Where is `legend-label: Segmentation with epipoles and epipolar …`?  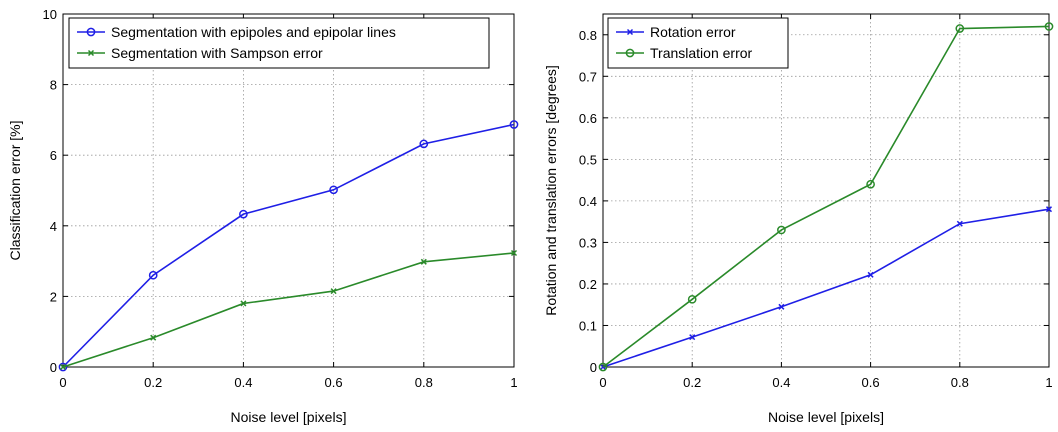
legend-label: Segmentation with epipoles and epipolar … is located at coordinates (253, 32).